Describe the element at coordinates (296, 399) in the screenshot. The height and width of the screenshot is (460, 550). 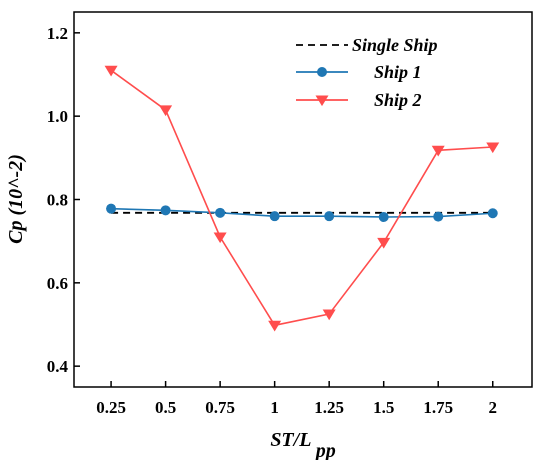
I see `x-axis-ticks: 0.25 0.5 0.75 1 1.25 1.5 1.75 2` at that location.